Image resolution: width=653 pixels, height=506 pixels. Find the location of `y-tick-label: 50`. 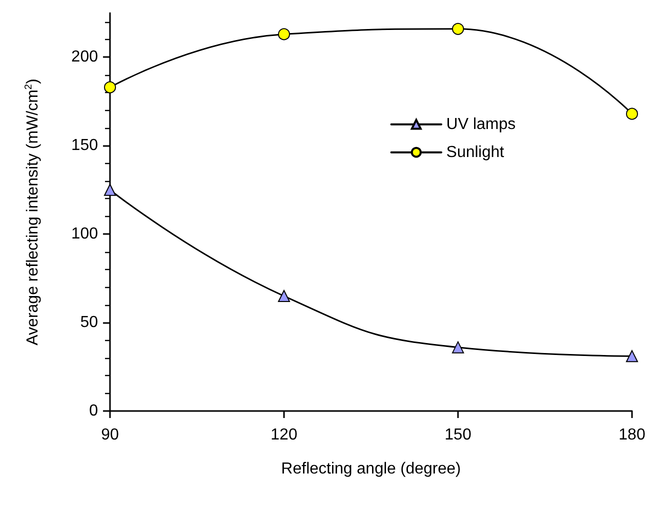

y-tick-label: 50 is located at coordinates (89, 323).